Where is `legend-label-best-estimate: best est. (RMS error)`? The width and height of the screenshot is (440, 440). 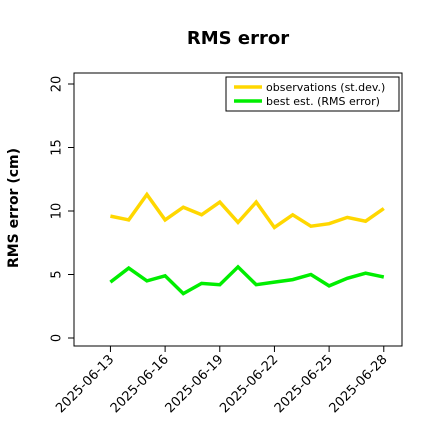 legend-label-best-estimate: best est. (RMS error) is located at coordinates (323, 101).